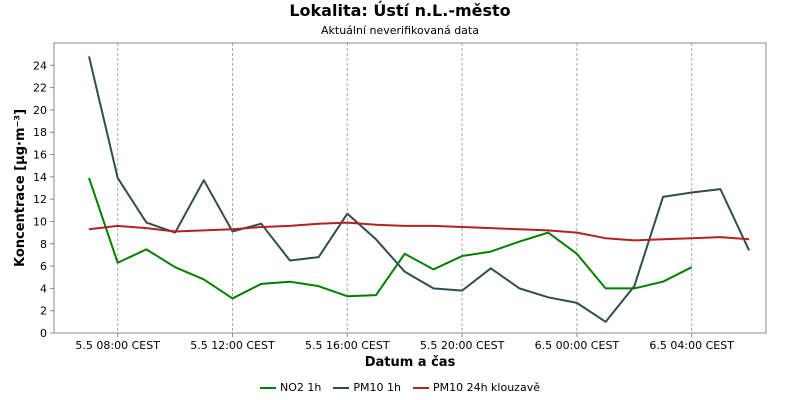 The width and height of the screenshot is (800, 400). I want to click on x-tick-label: 6.5 04:00 CEST, so click(691, 345).